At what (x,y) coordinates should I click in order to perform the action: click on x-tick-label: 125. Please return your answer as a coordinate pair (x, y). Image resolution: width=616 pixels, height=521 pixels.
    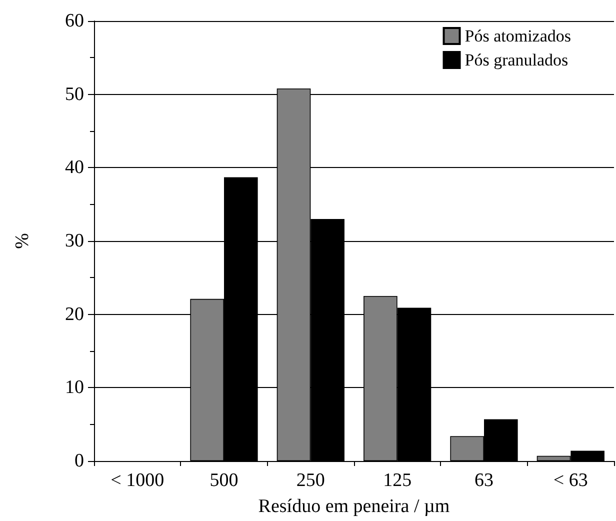
    Looking at the image, I should click on (397, 480).